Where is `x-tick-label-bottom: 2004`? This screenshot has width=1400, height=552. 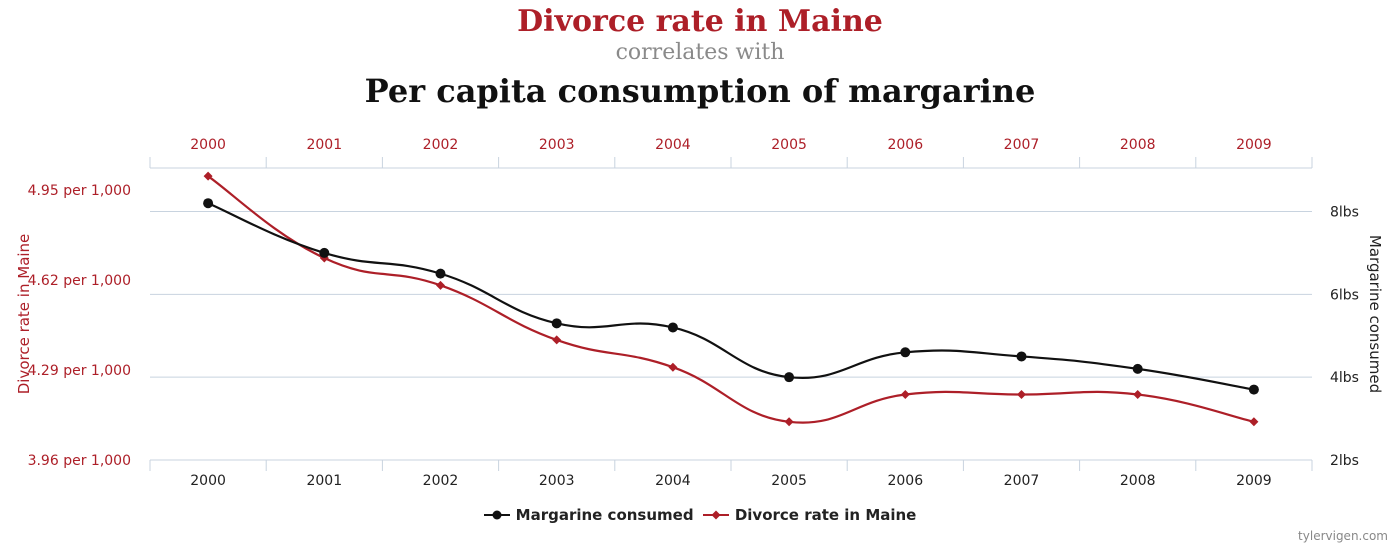
x-tick-label-bottom: 2004 is located at coordinates (673, 481).